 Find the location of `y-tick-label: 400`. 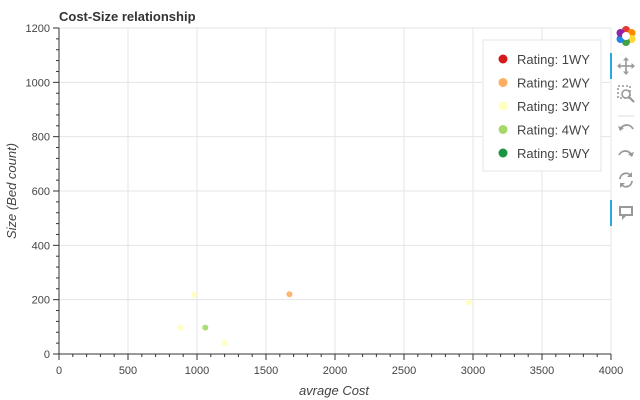

y-tick-label: 400 is located at coordinates (41, 246).